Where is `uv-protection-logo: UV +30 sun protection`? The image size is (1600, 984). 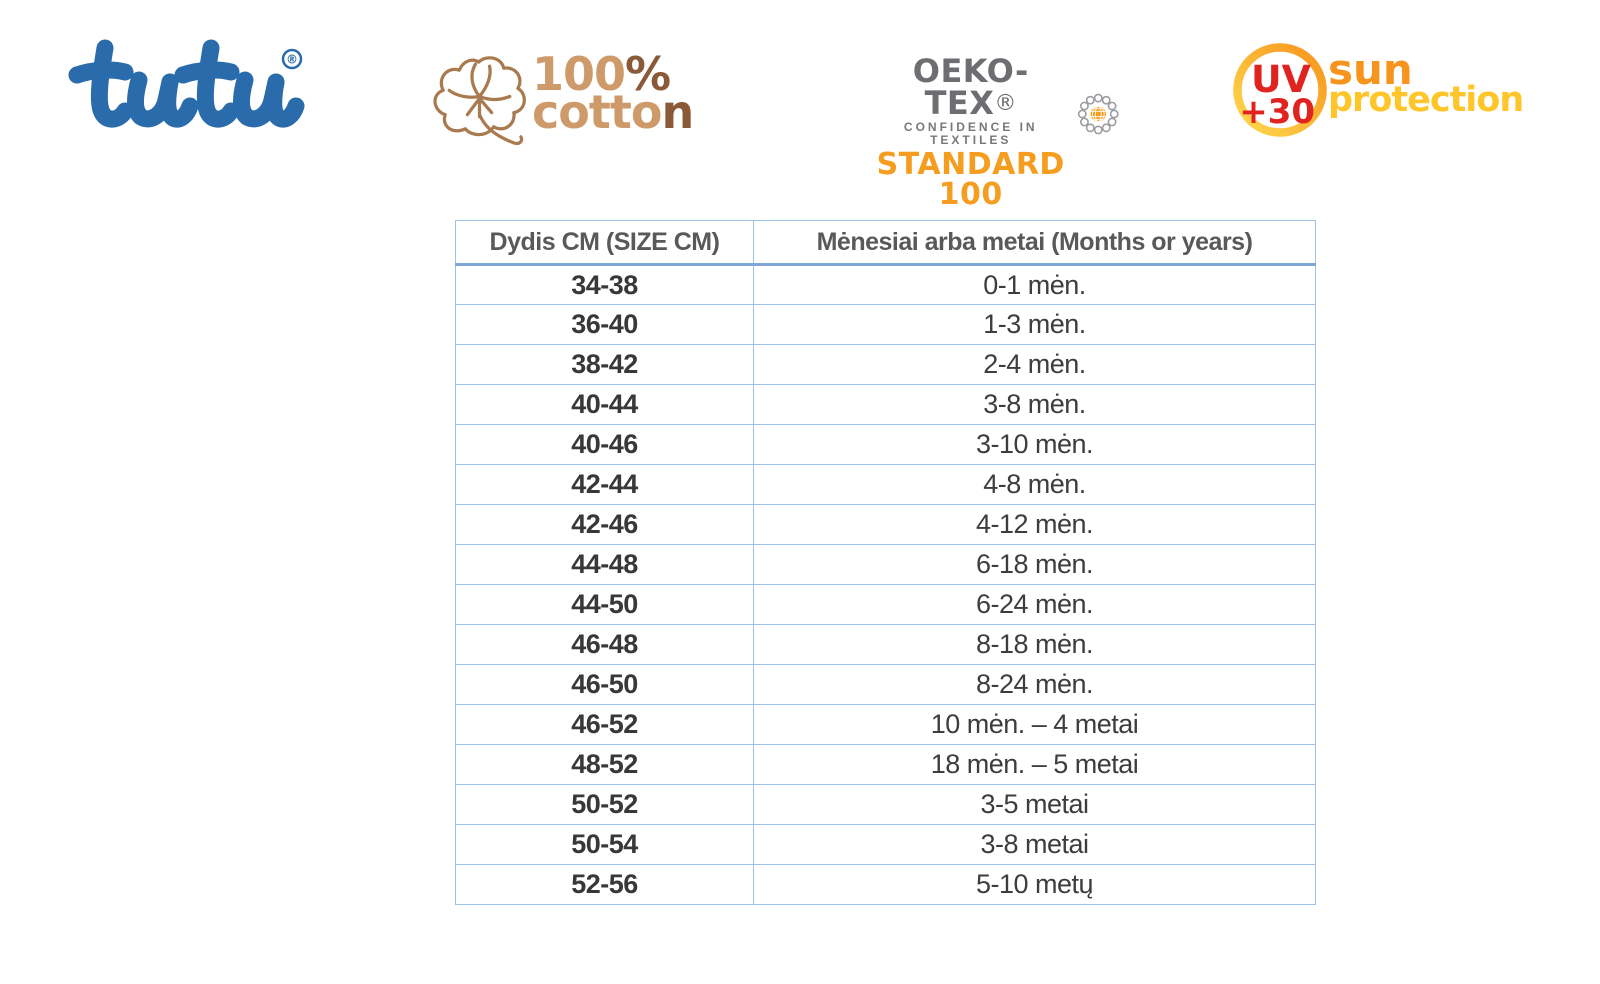
uv-protection-logo: UV +30 sun protection is located at coordinates (1376, 90).